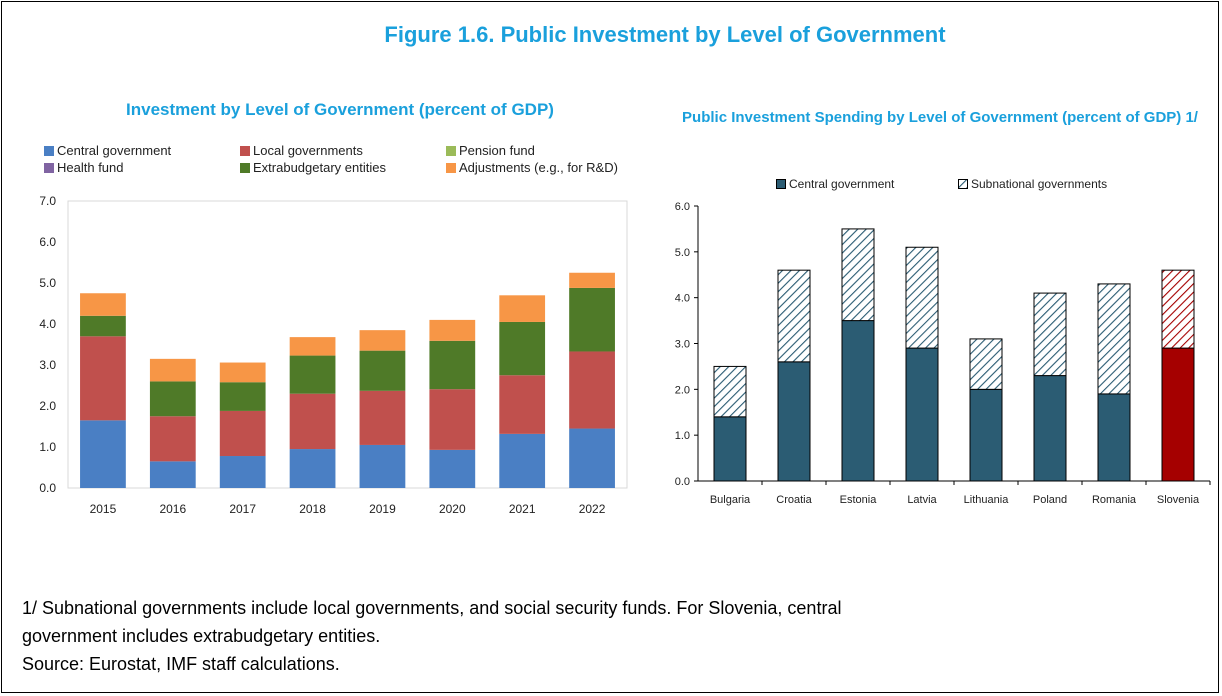  Describe the element at coordinates (592, 319) in the screenshot. I see `left-bar-extrabudgetary-entities-2022` at that location.